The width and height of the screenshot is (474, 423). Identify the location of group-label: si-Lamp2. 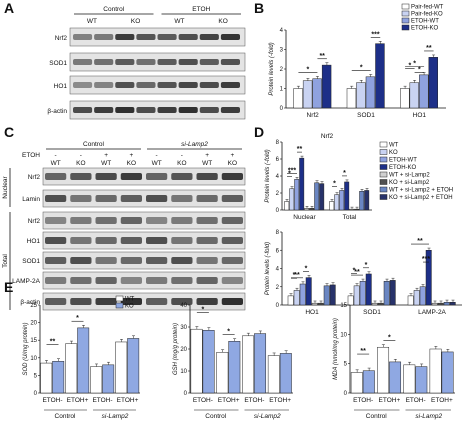
(115, 416).